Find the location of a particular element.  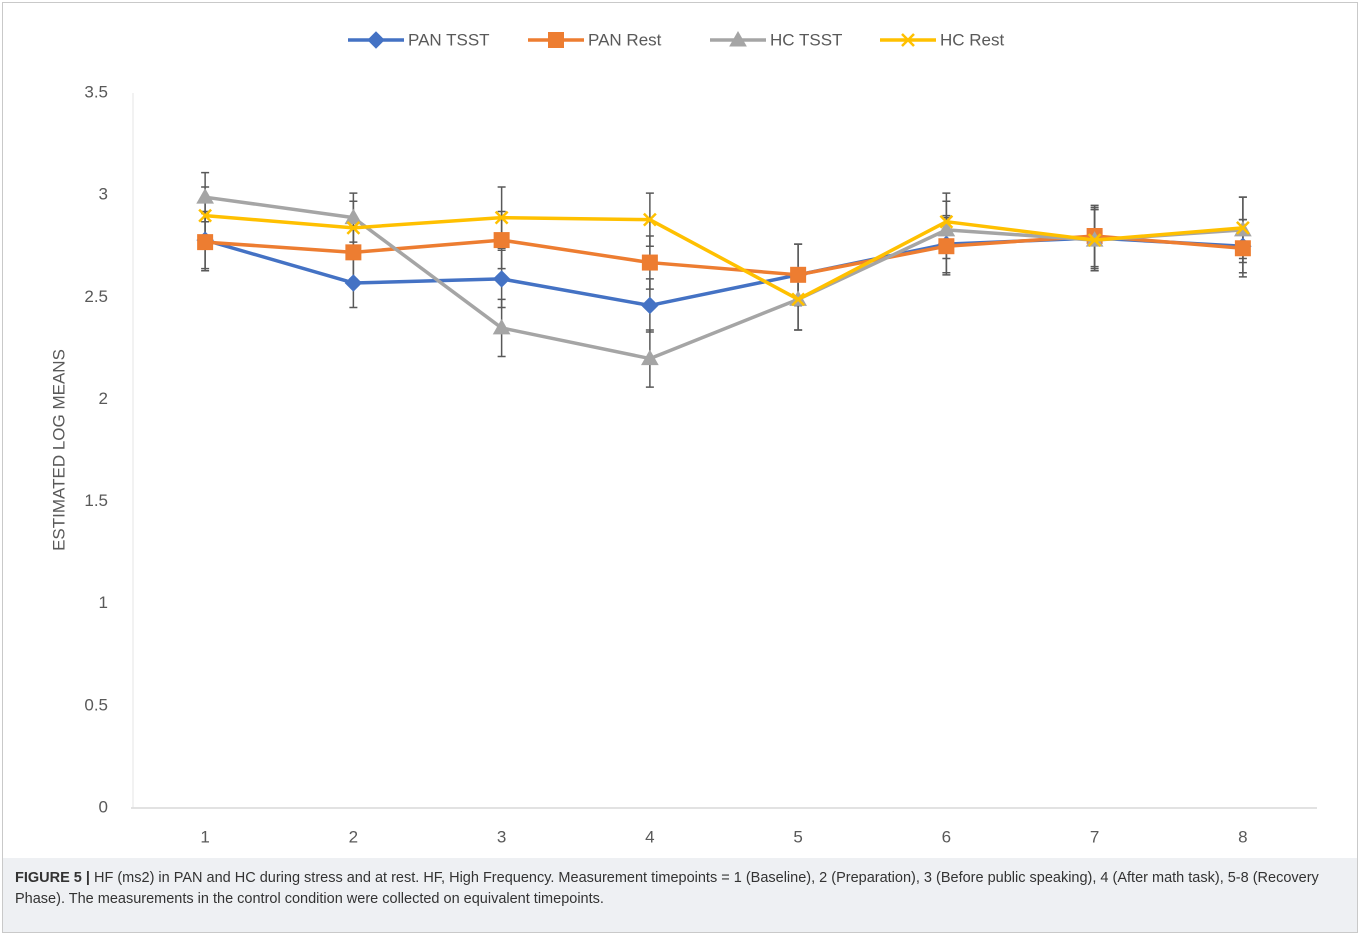

y-tick-label: 2.5 is located at coordinates (96, 296).